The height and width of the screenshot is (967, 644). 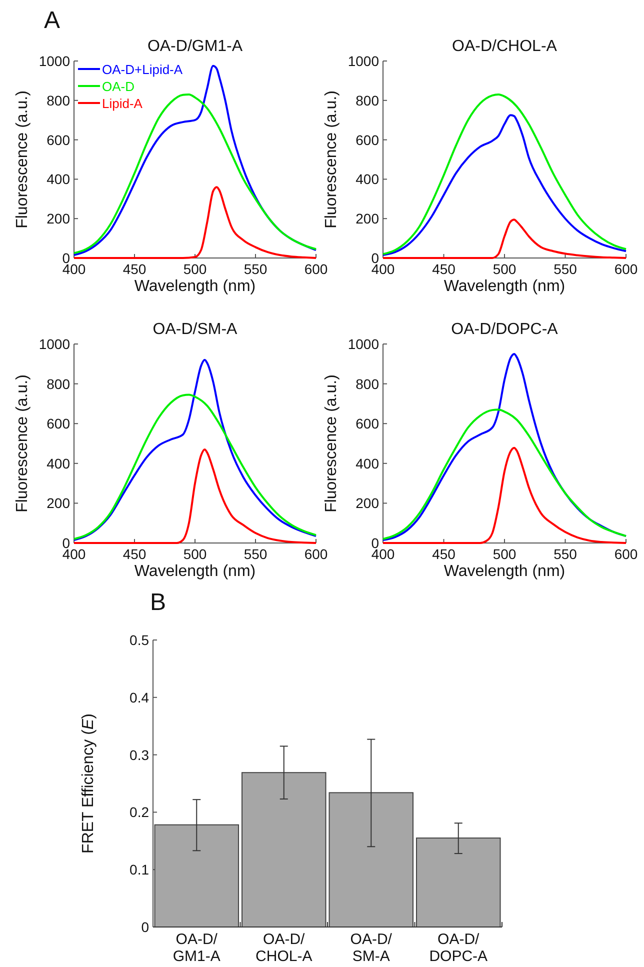 I want to click on text: B, so click(x=158, y=602).